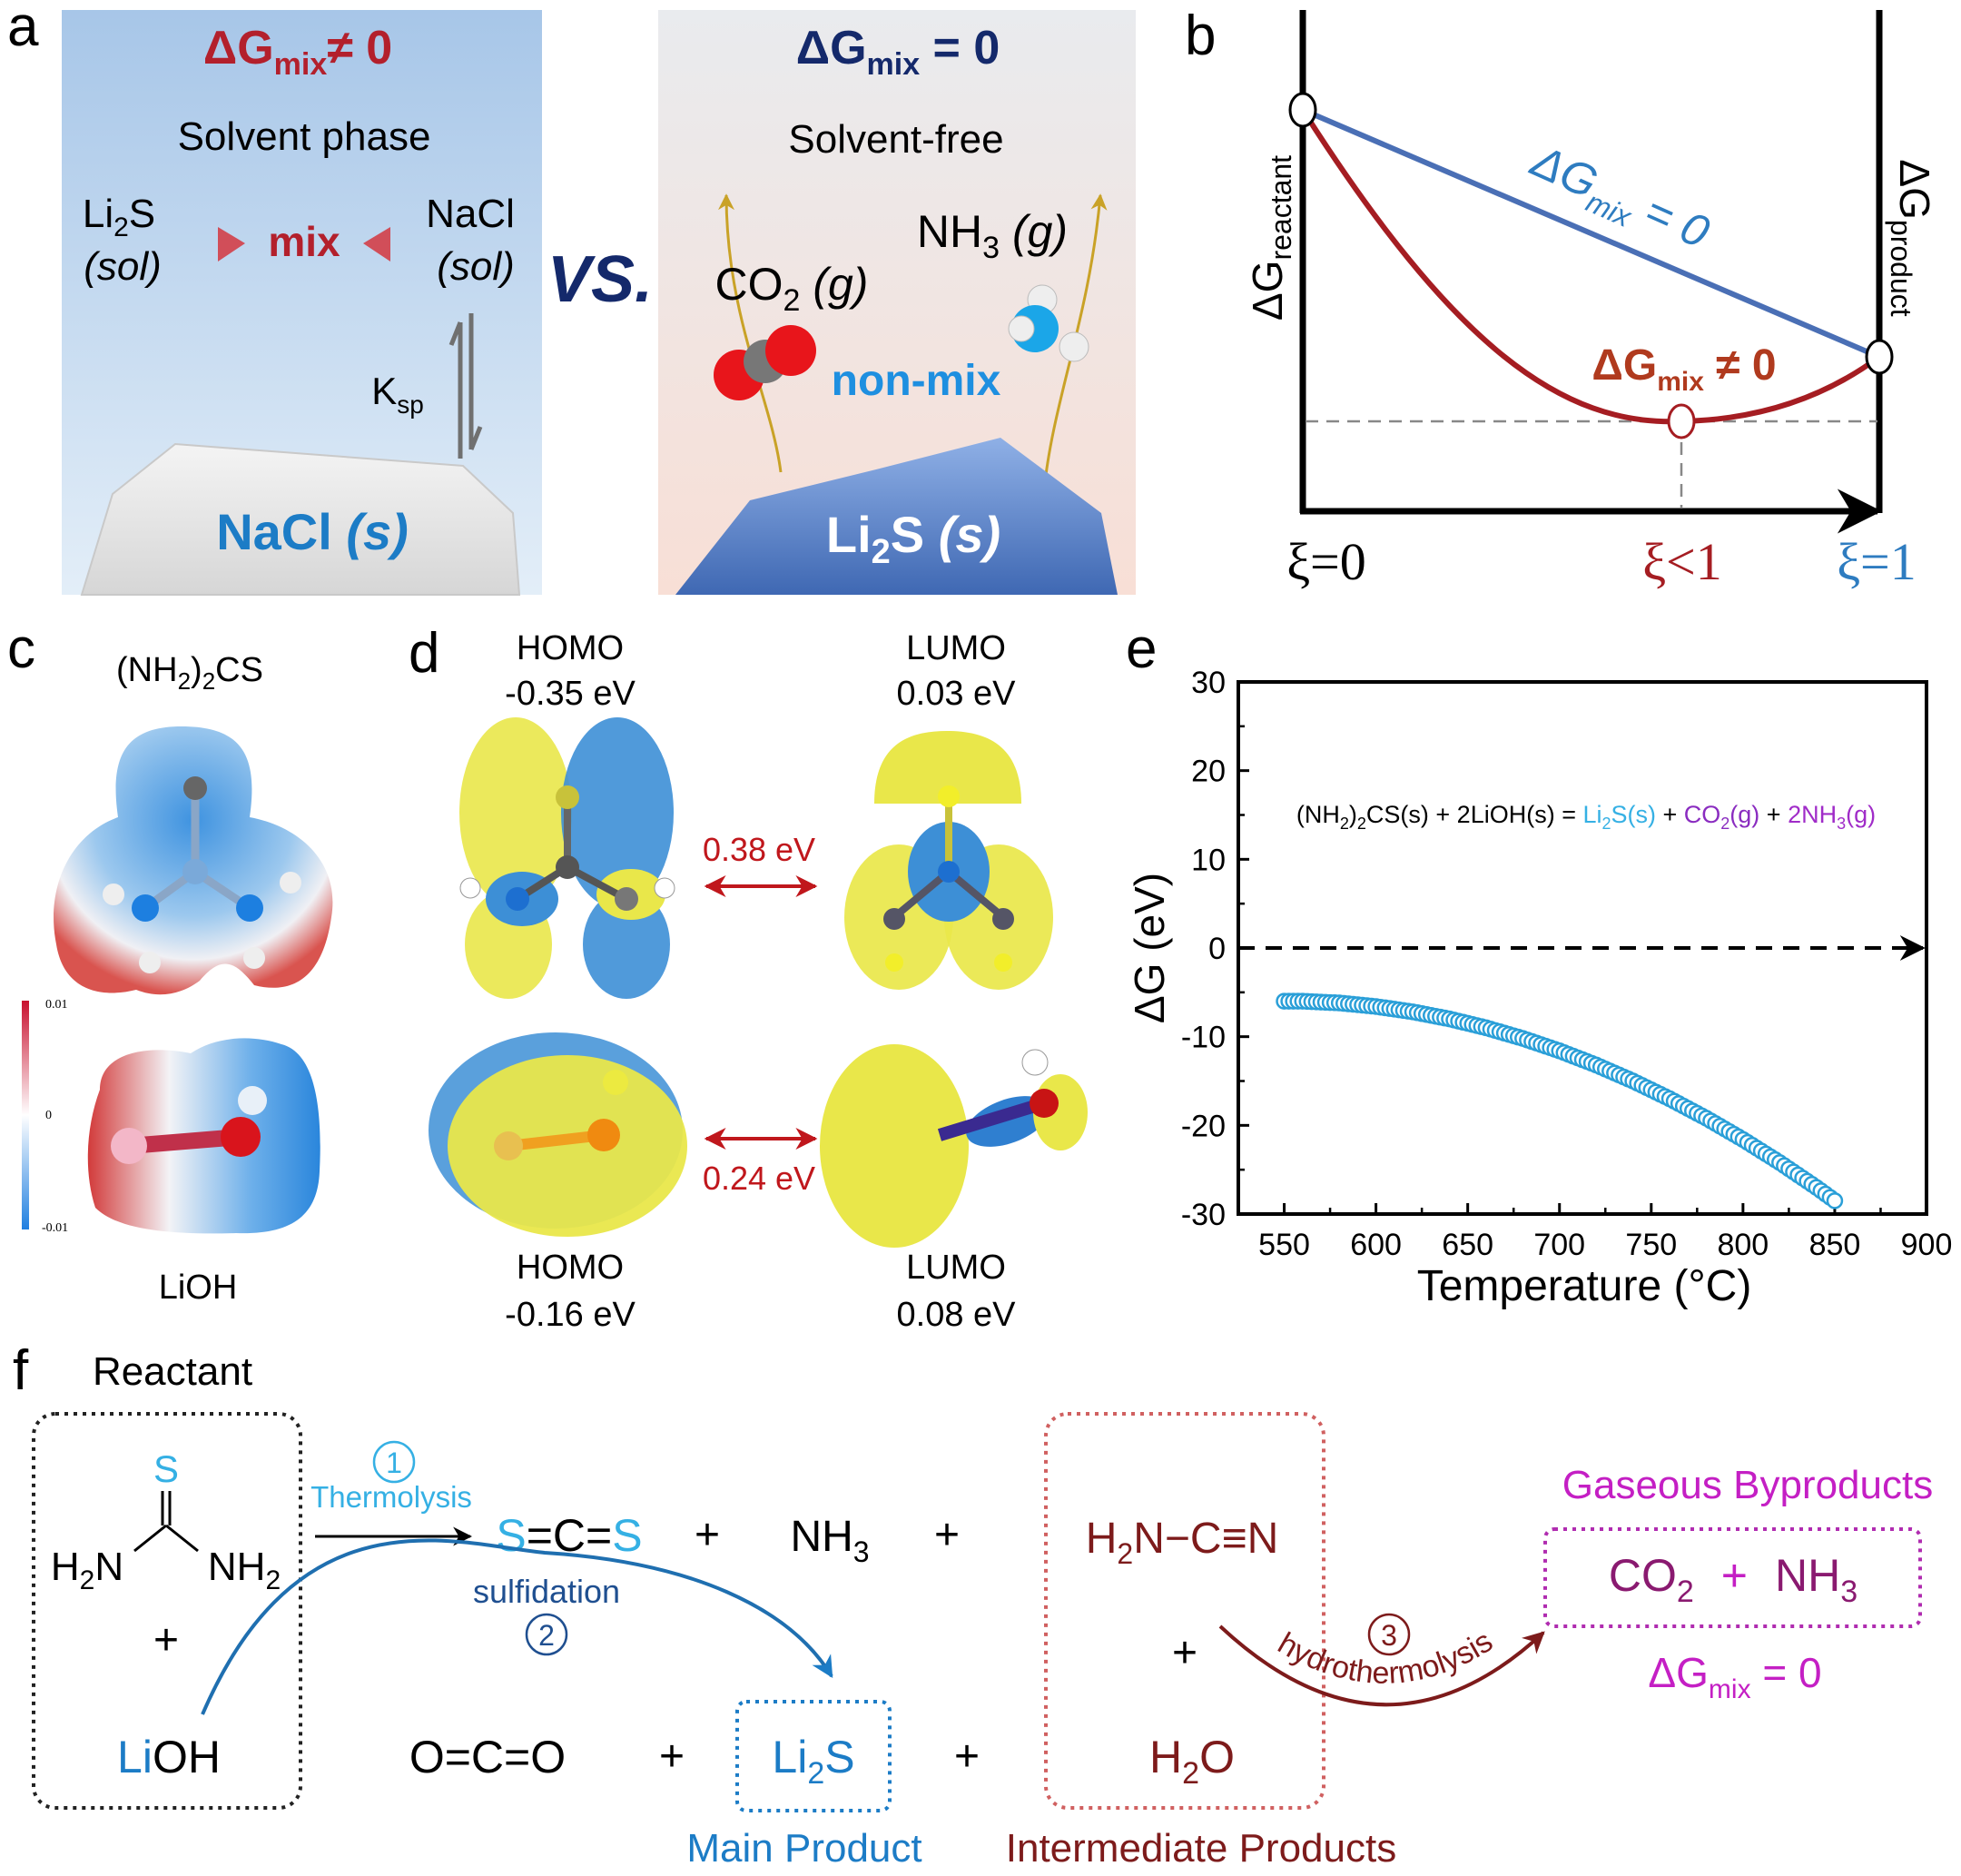 This screenshot has width=1961, height=1876. Describe the element at coordinates (569, 1536) in the screenshot. I see `cs2-product: S=C=S` at that location.